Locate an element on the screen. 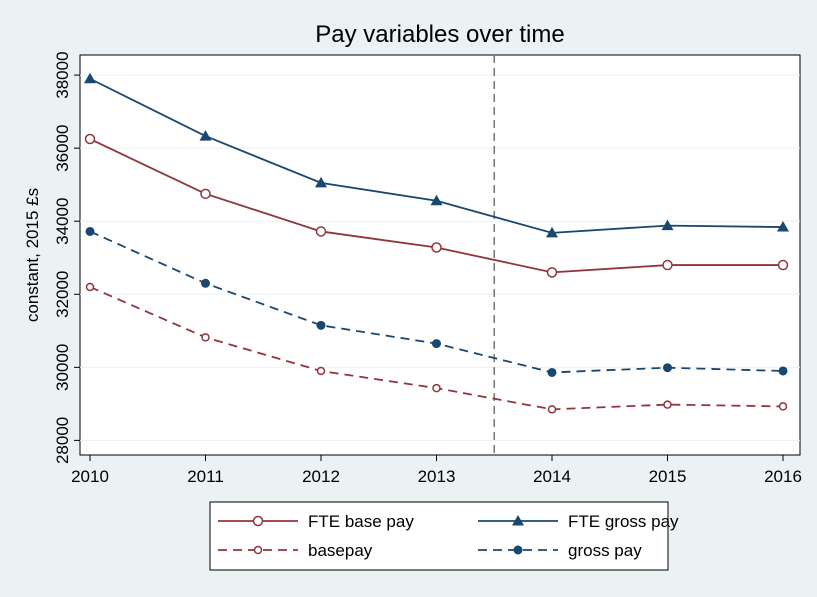 The width and height of the screenshot is (817, 597). legend-label: basepay is located at coordinates (340, 550).